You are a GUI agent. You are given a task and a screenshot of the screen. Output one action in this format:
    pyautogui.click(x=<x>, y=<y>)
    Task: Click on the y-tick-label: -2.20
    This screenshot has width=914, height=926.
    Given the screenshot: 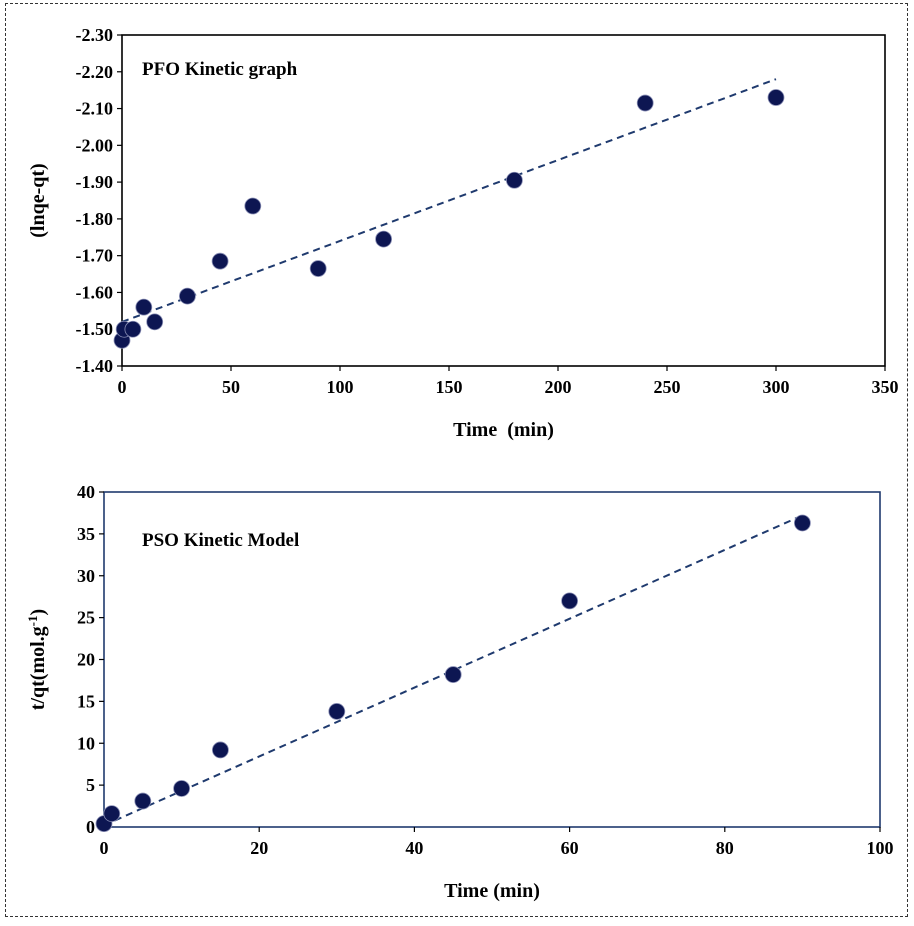 What is the action you would take?
    pyautogui.click(x=95, y=72)
    